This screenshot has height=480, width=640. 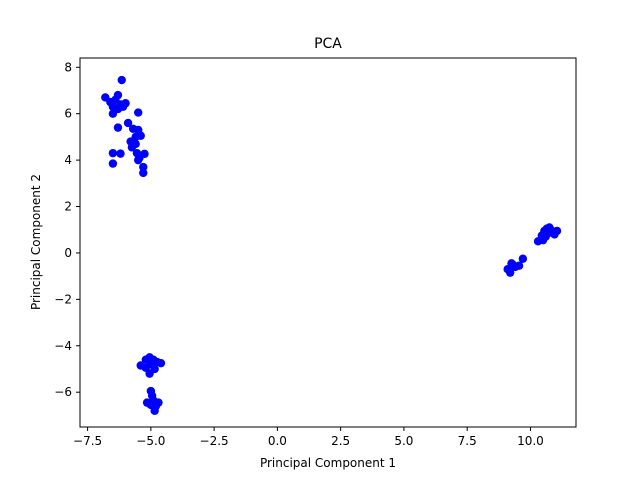 I want to click on y-axis-ticks: −6 −4 −2 0 2 4 6 8, so click(x=67, y=229).